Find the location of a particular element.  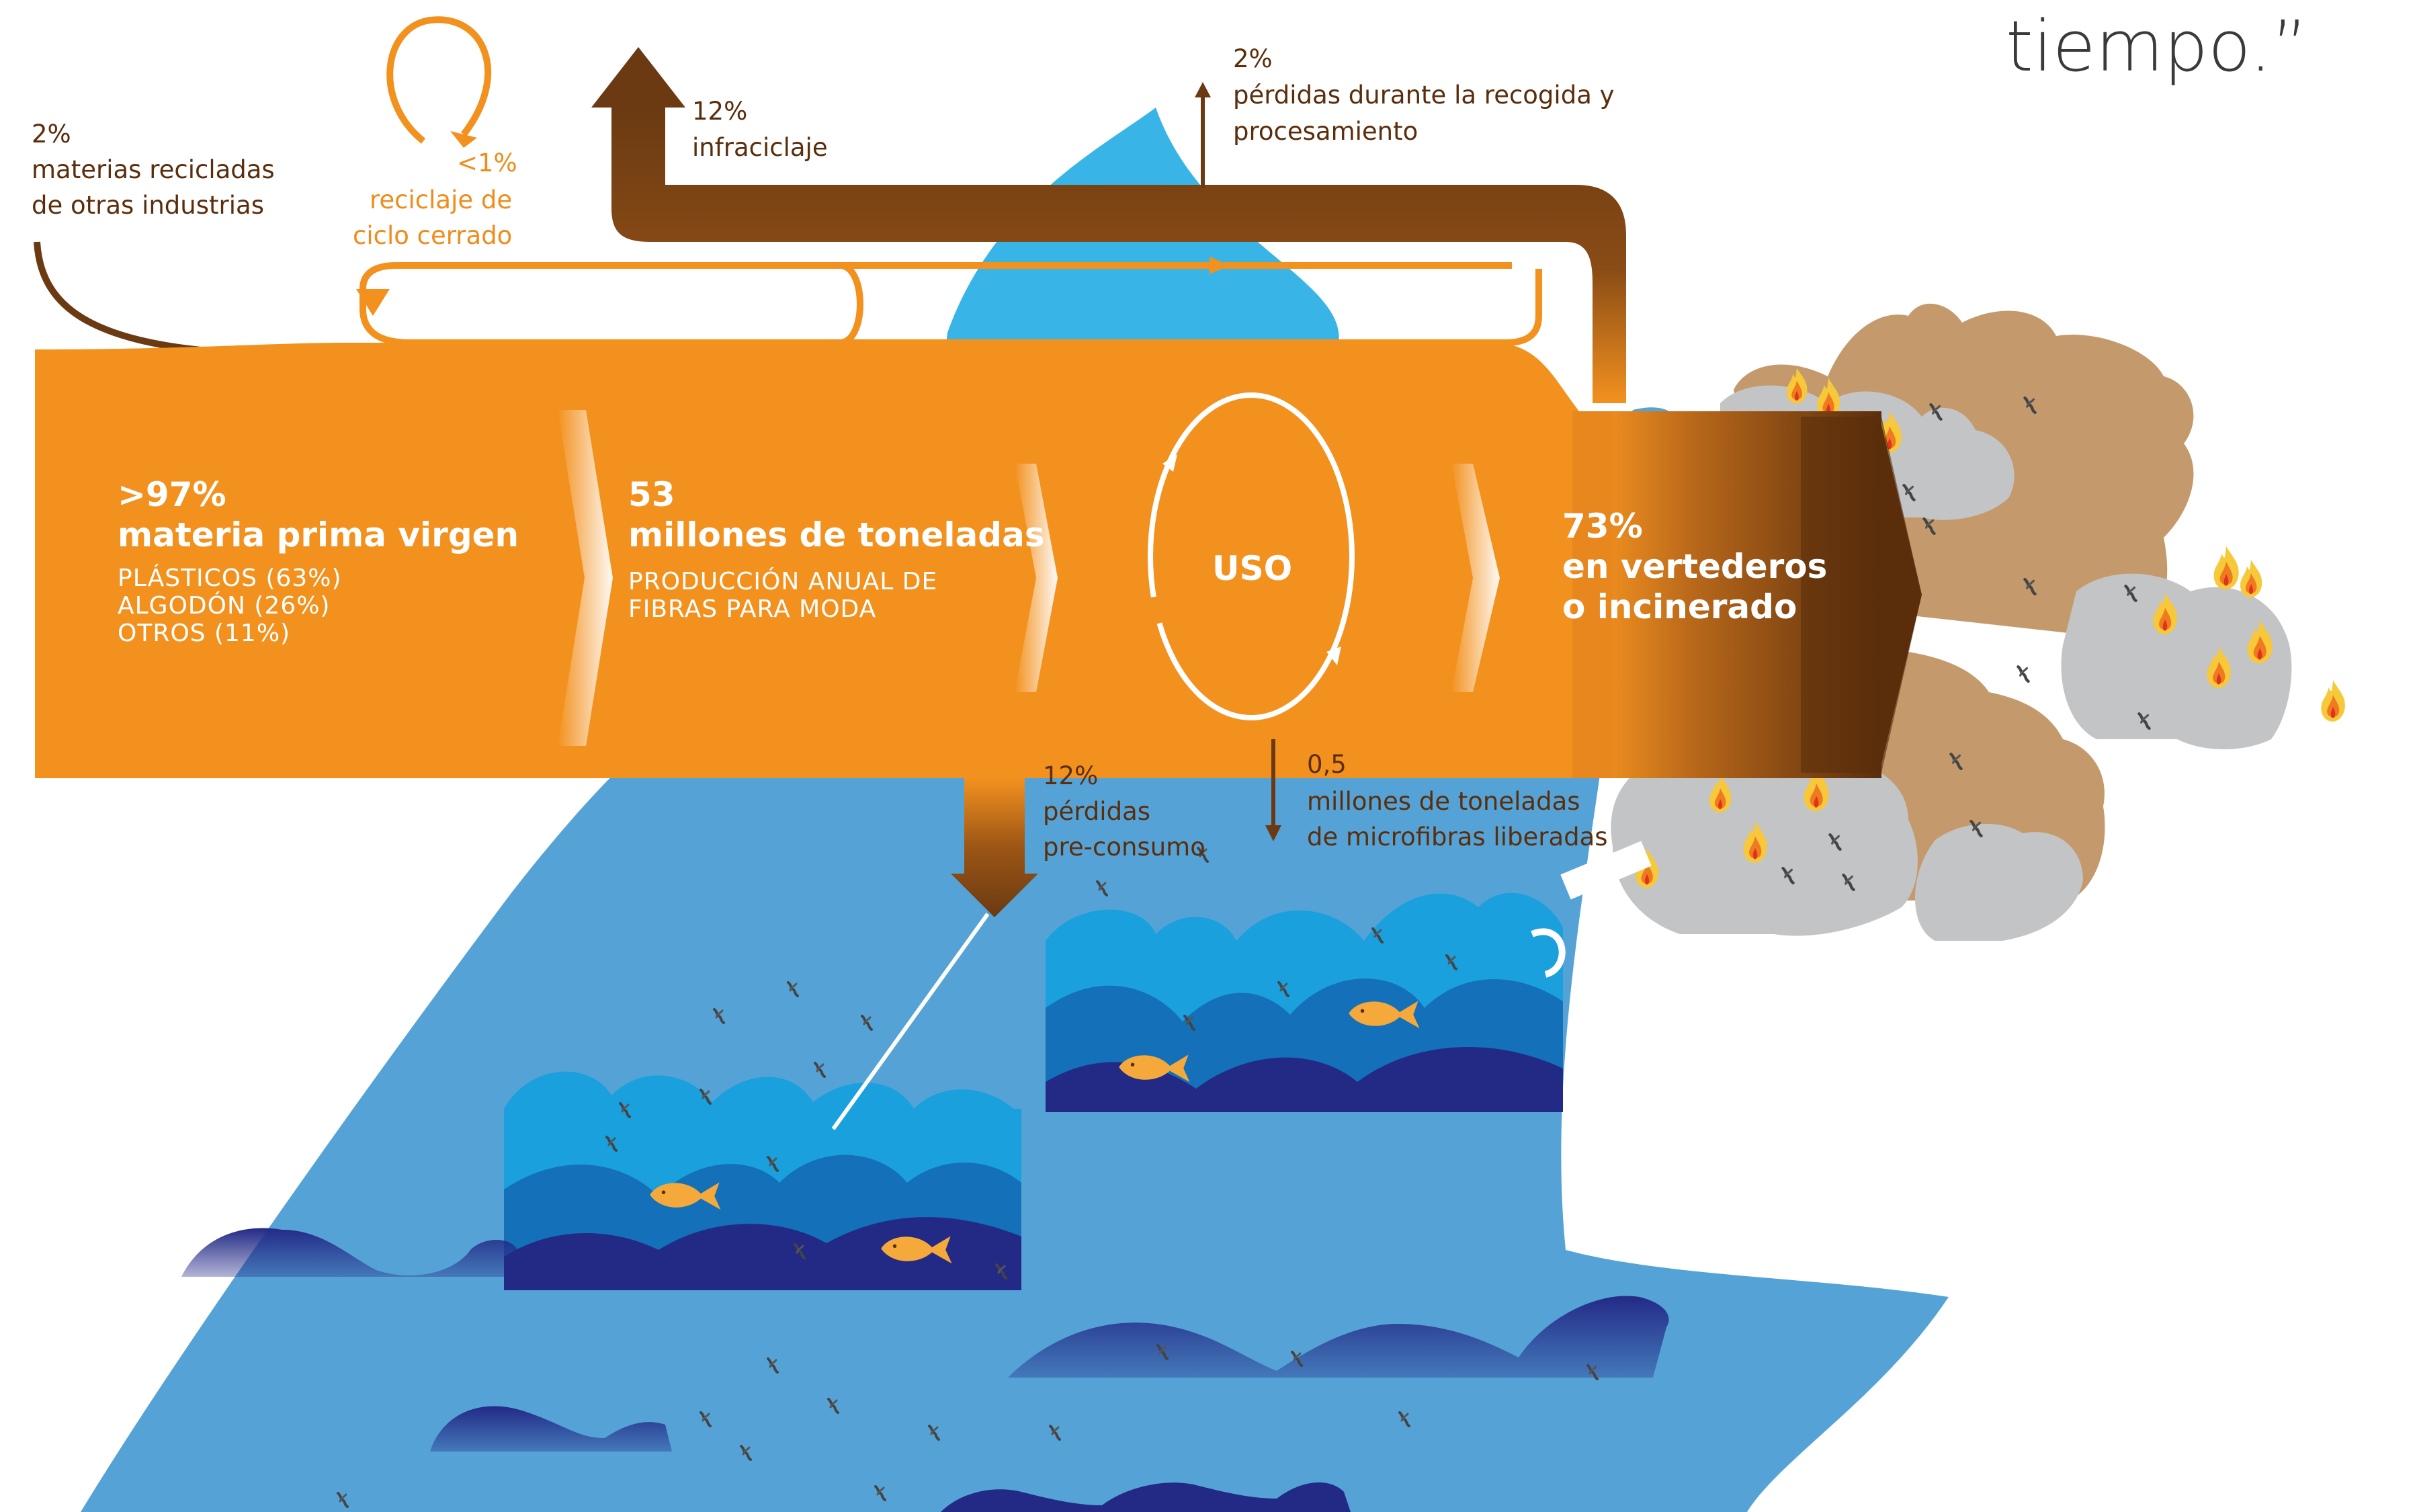

collection-percent: 2% is located at coordinates (1253, 59).